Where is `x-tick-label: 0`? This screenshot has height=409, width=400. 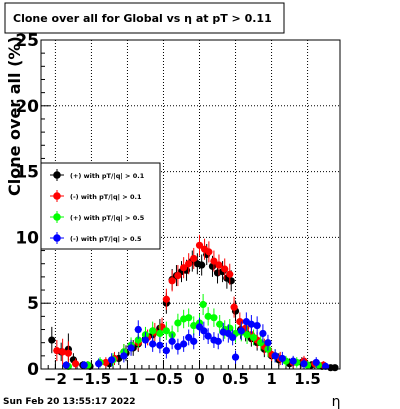 x-tick-label: 0 is located at coordinates (199, 379).